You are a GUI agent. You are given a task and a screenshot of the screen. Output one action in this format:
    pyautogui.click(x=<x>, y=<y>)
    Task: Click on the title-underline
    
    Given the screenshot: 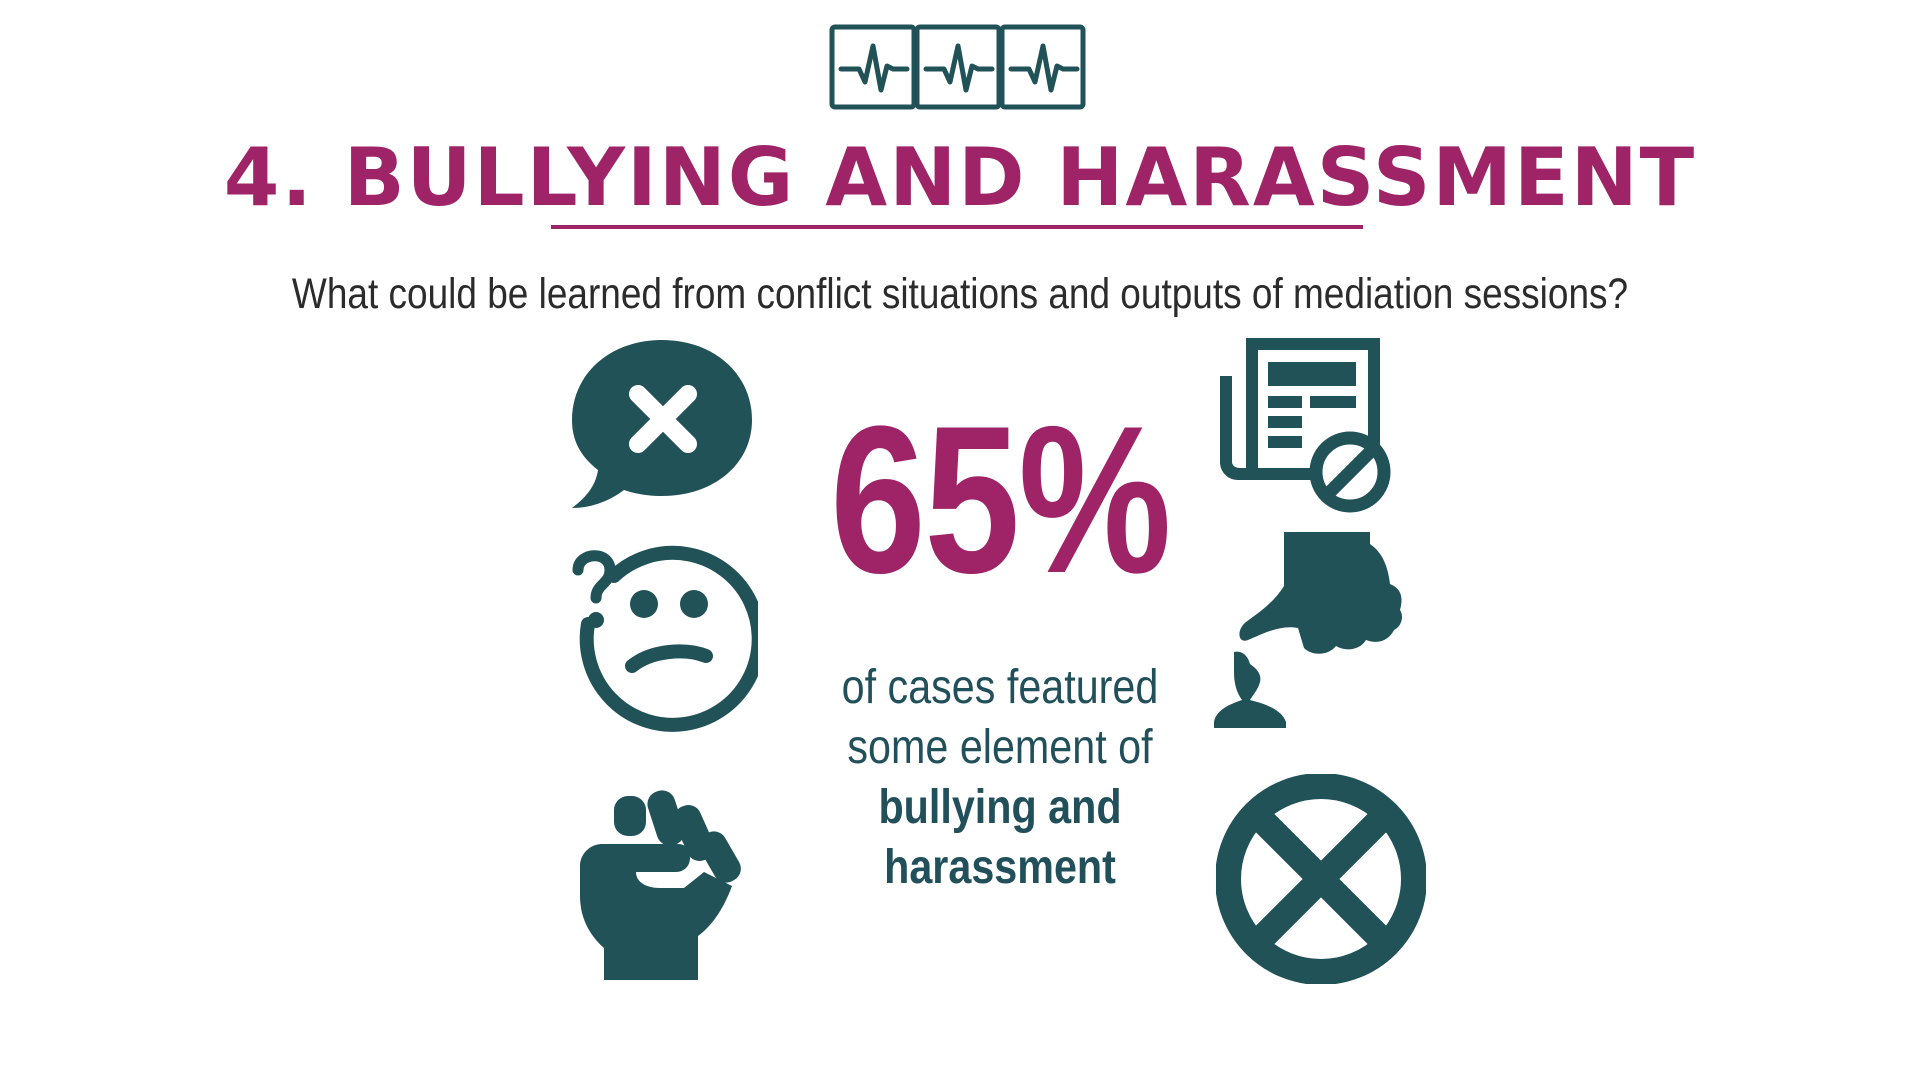 What is the action you would take?
    pyautogui.click(x=957, y=227)
    